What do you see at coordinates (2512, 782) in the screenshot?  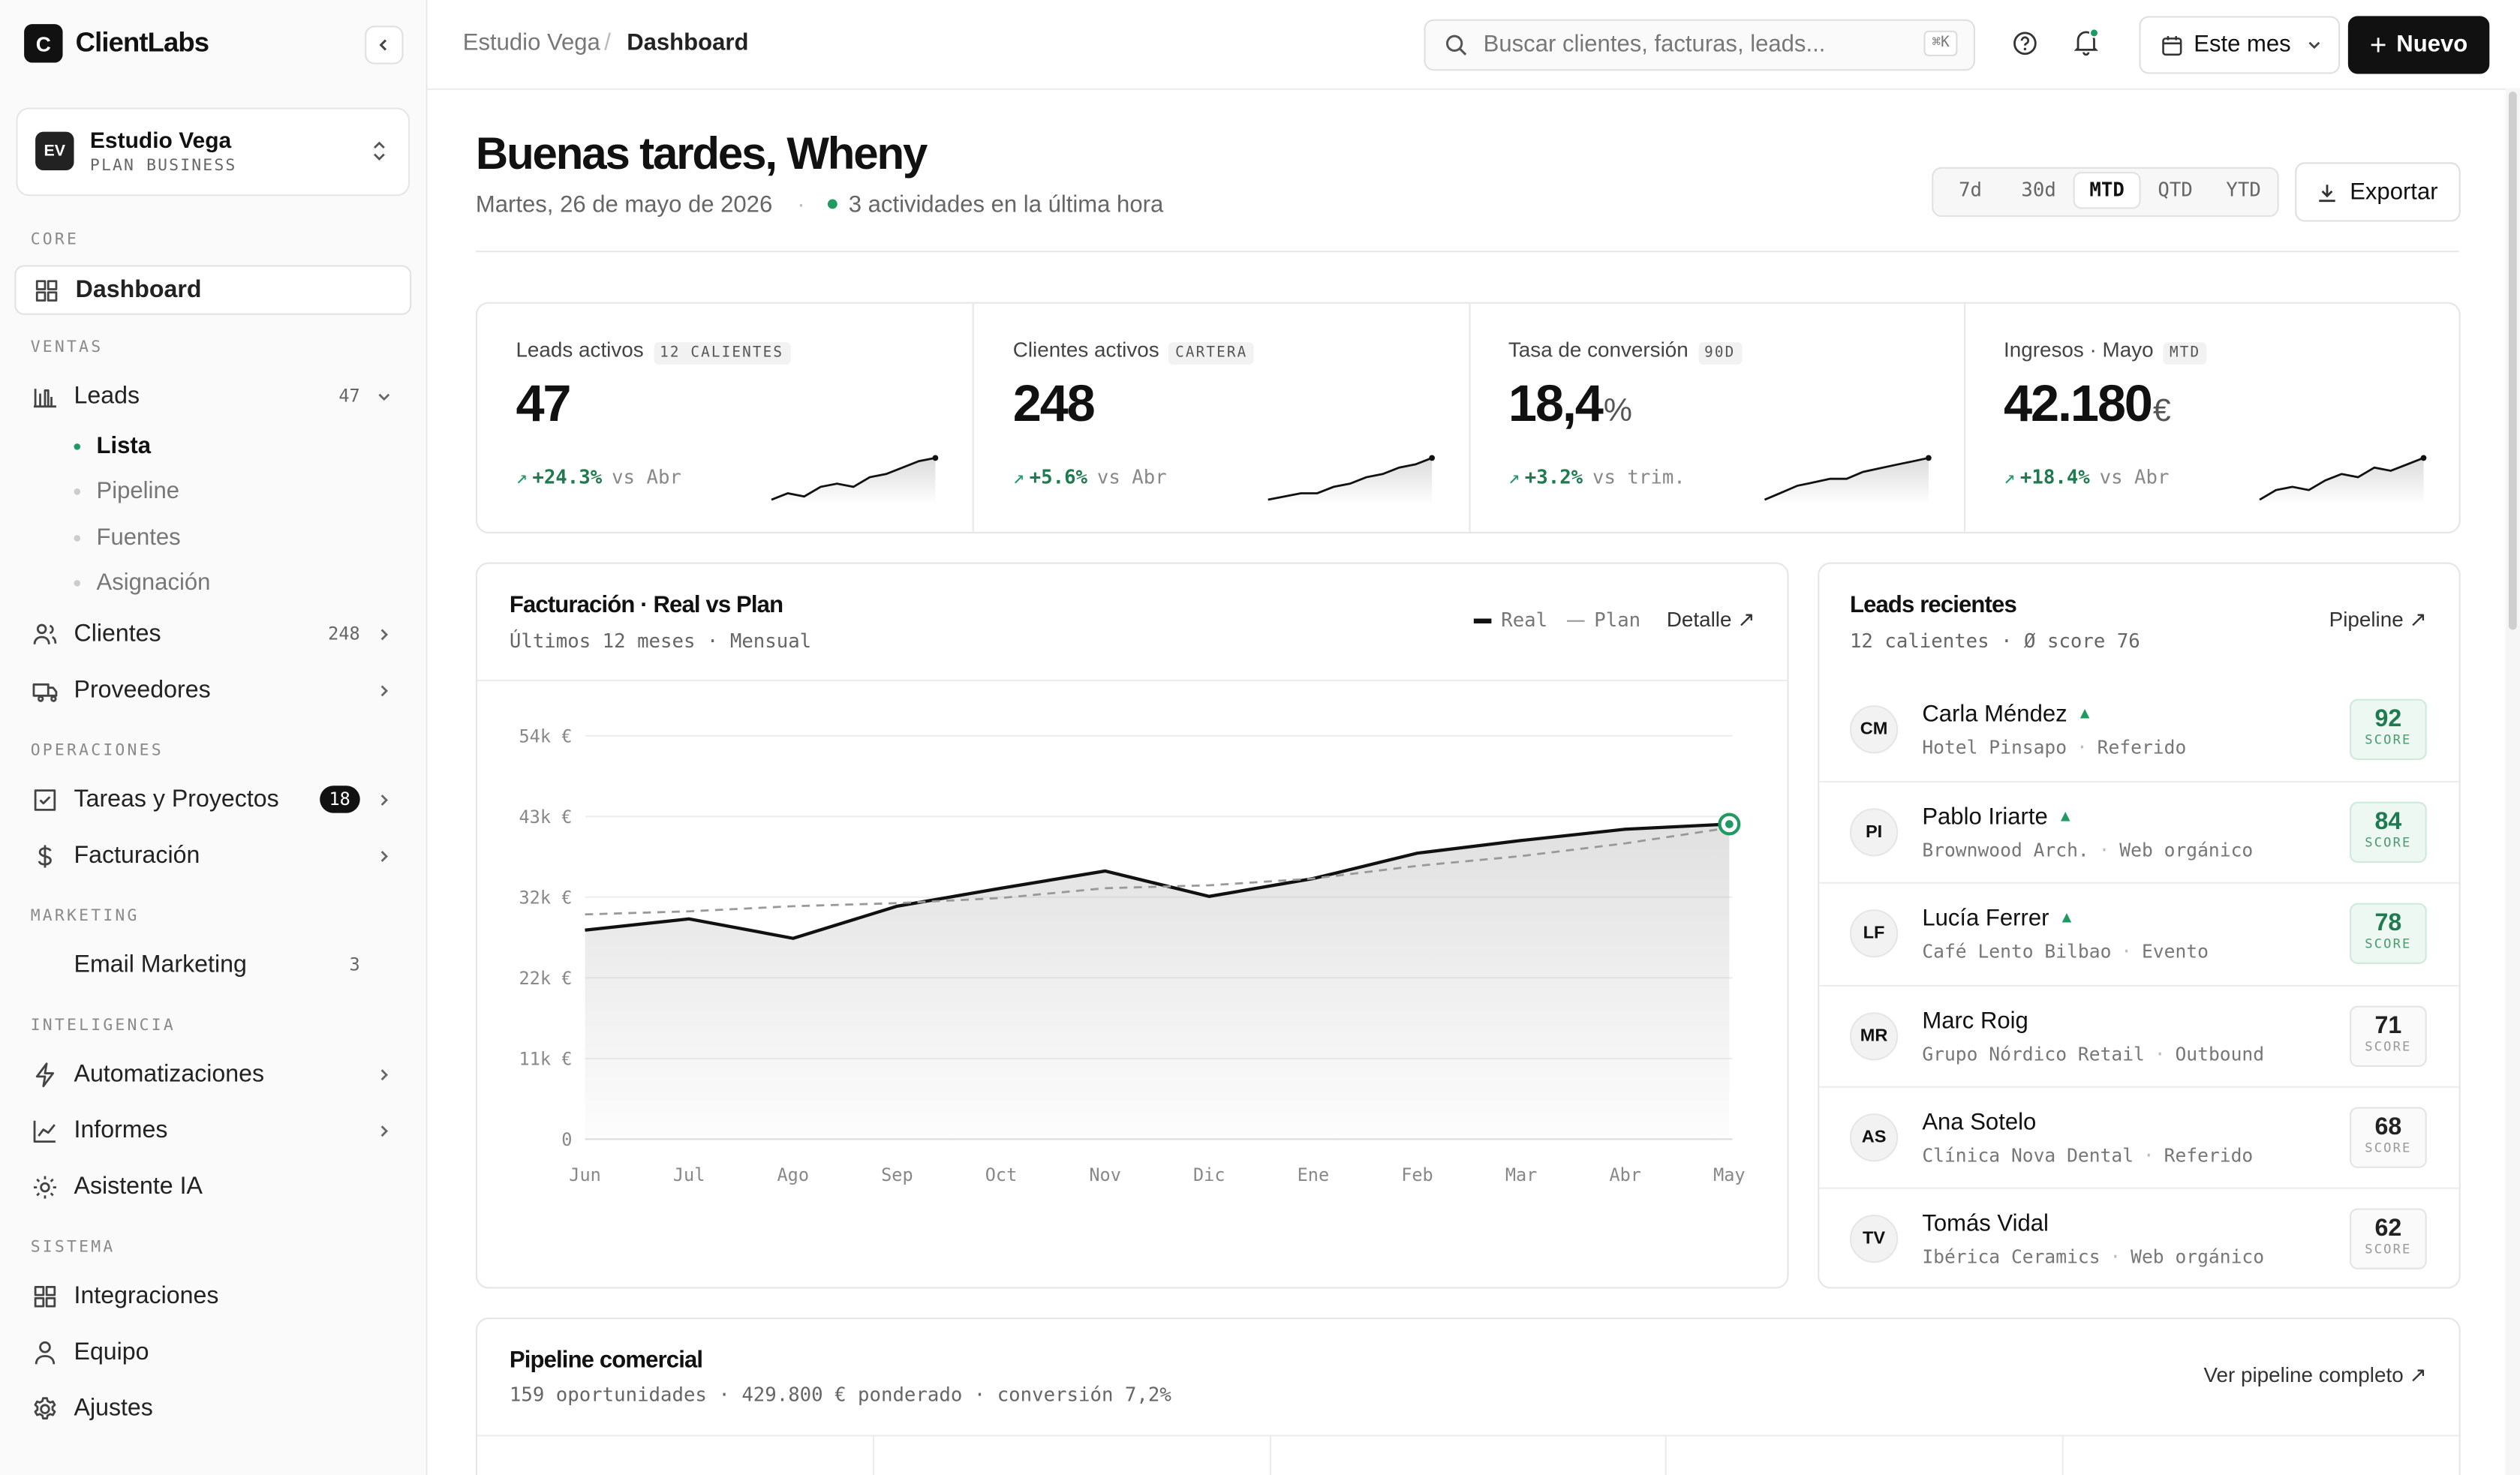 I see `scrollbar` at bounding box center [2512, 782].